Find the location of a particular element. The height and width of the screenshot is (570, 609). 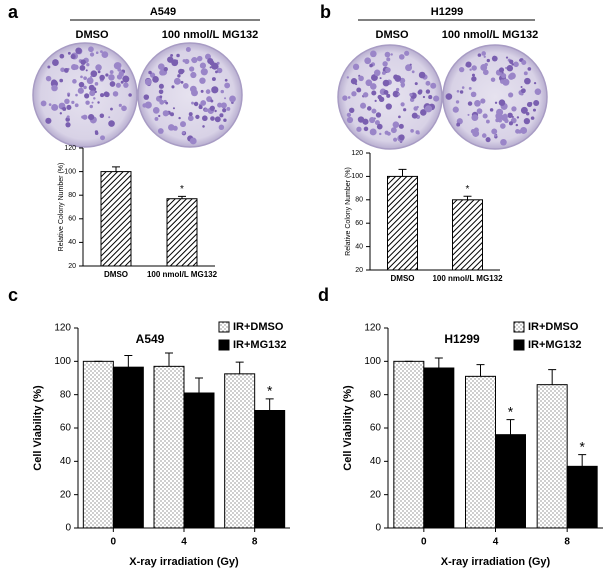

y-tick-label: 80 is located at coordinates (72, 195).